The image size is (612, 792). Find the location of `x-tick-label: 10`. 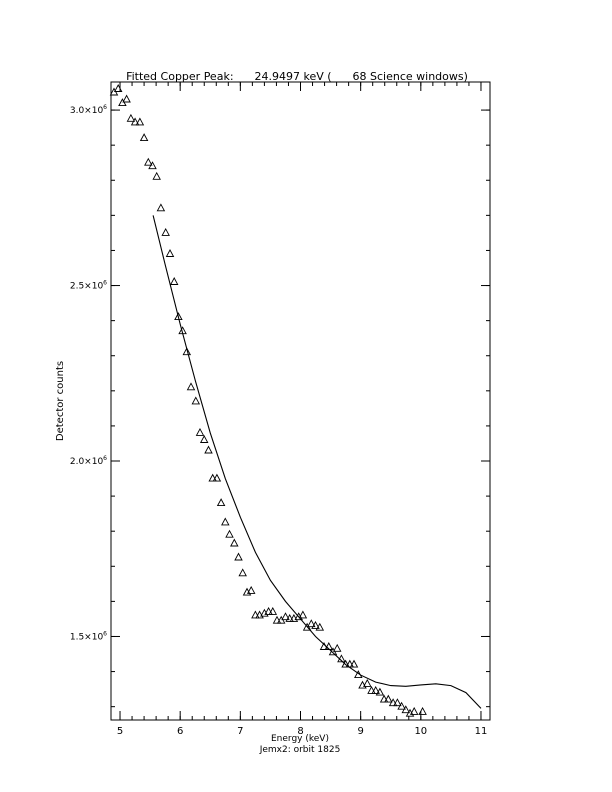

x-tick-label: 10 is located at coordinates (420, 731).